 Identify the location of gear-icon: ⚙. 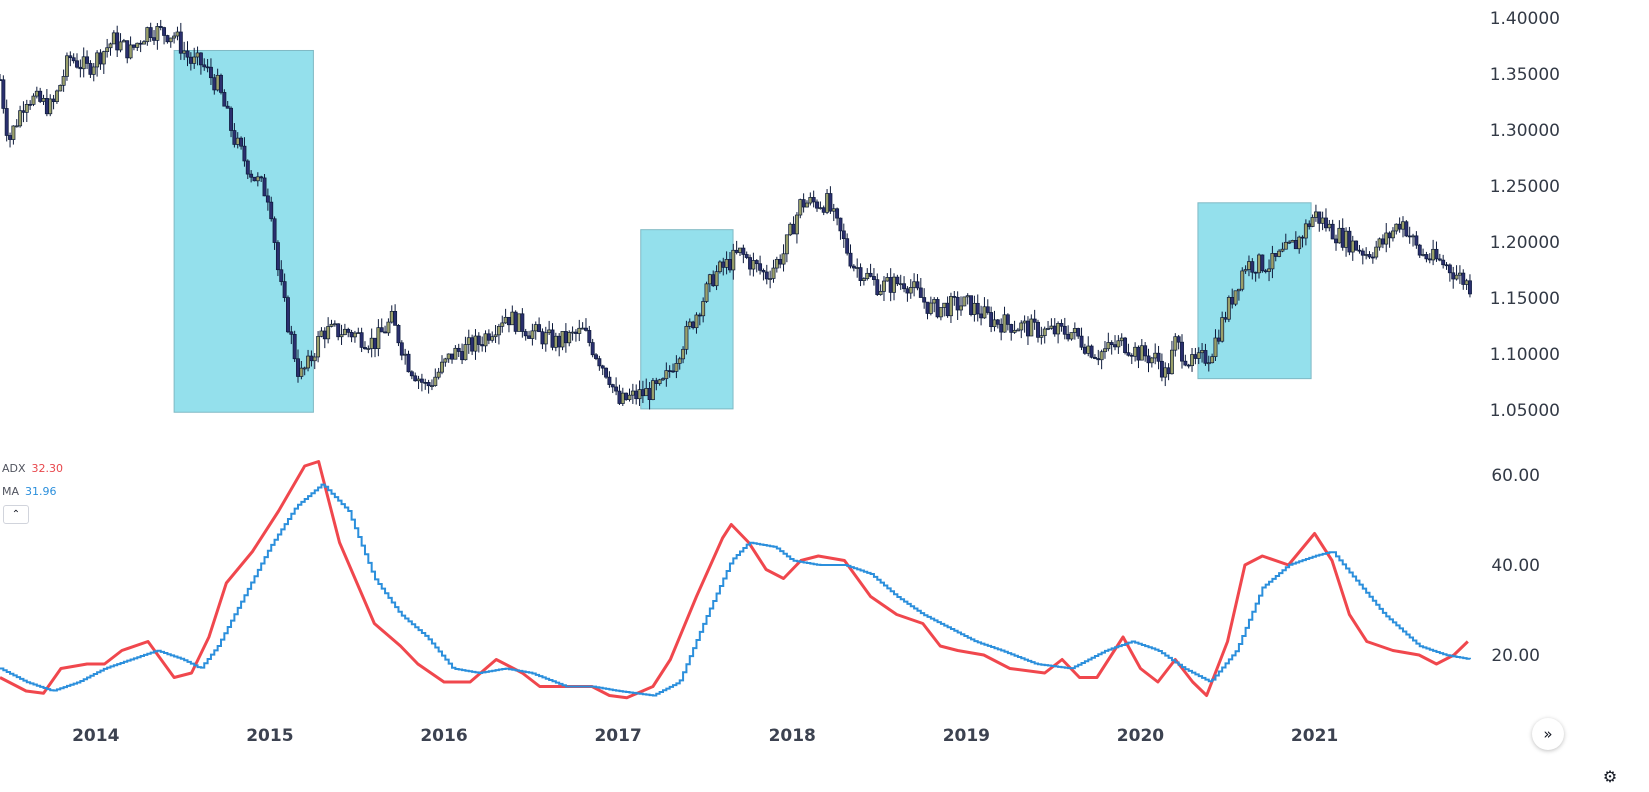
(1610, 776).